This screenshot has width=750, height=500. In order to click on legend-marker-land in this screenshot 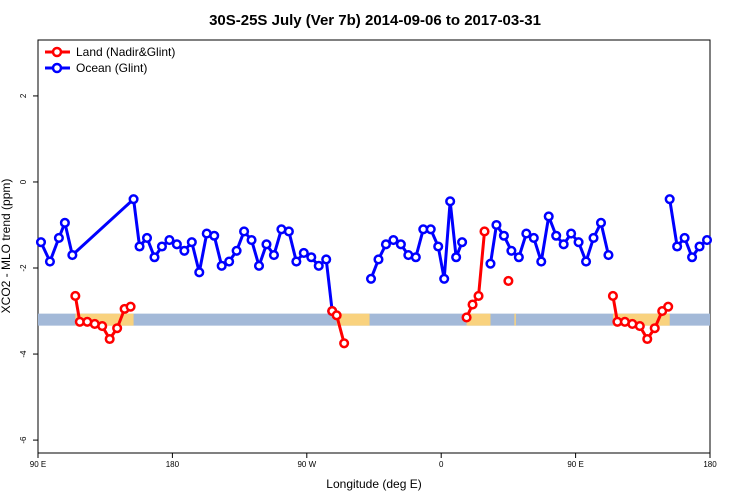, I will do `click(57, 52)`.